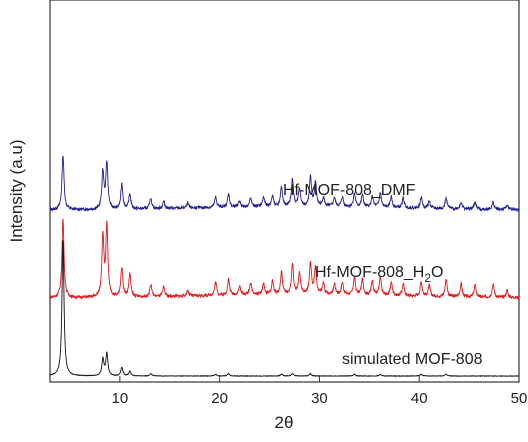  I want to click on x-tick-label: 50, so click(519, 398).